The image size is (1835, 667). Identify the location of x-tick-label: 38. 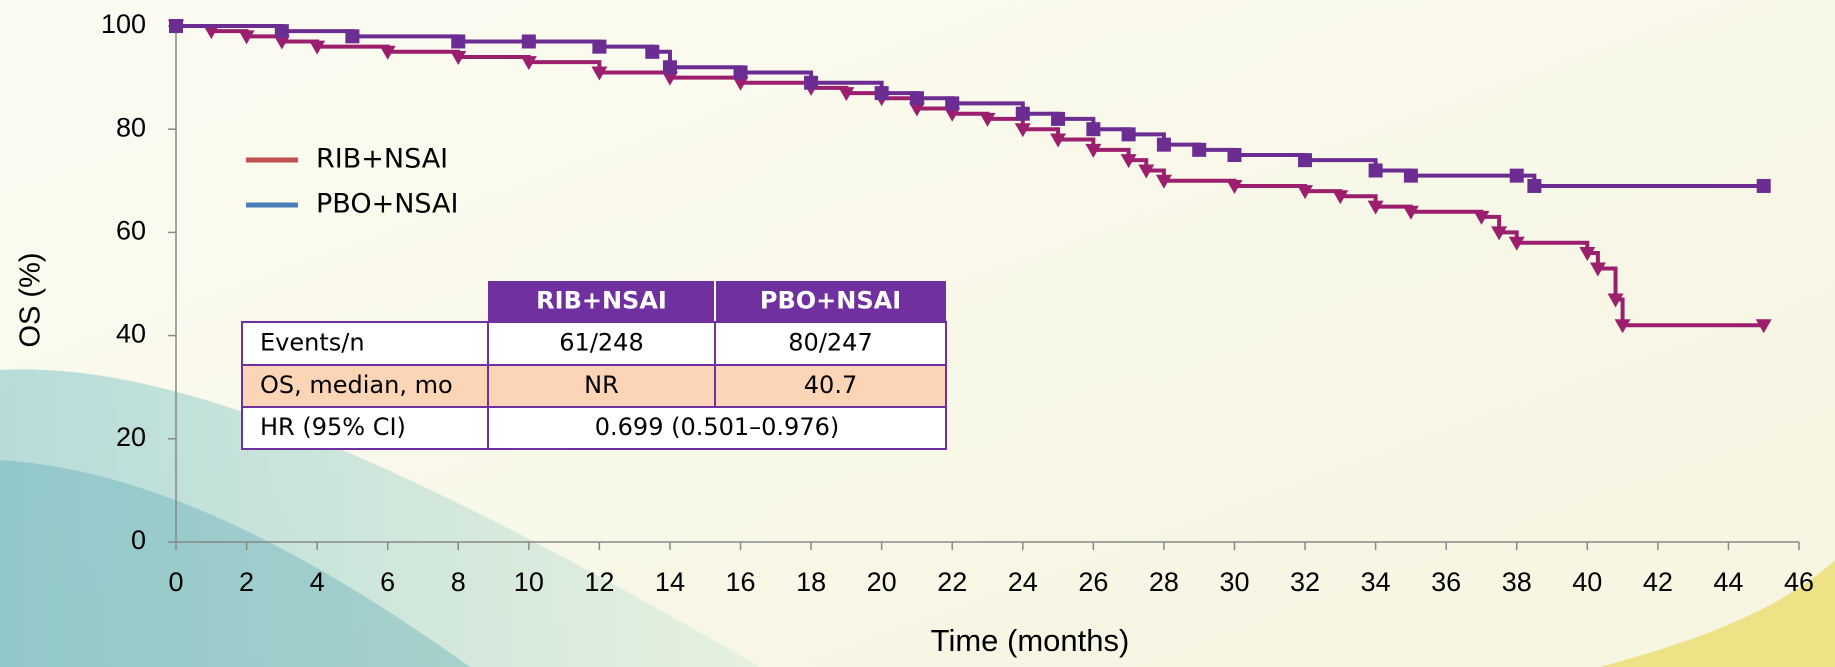
(1517, 582).